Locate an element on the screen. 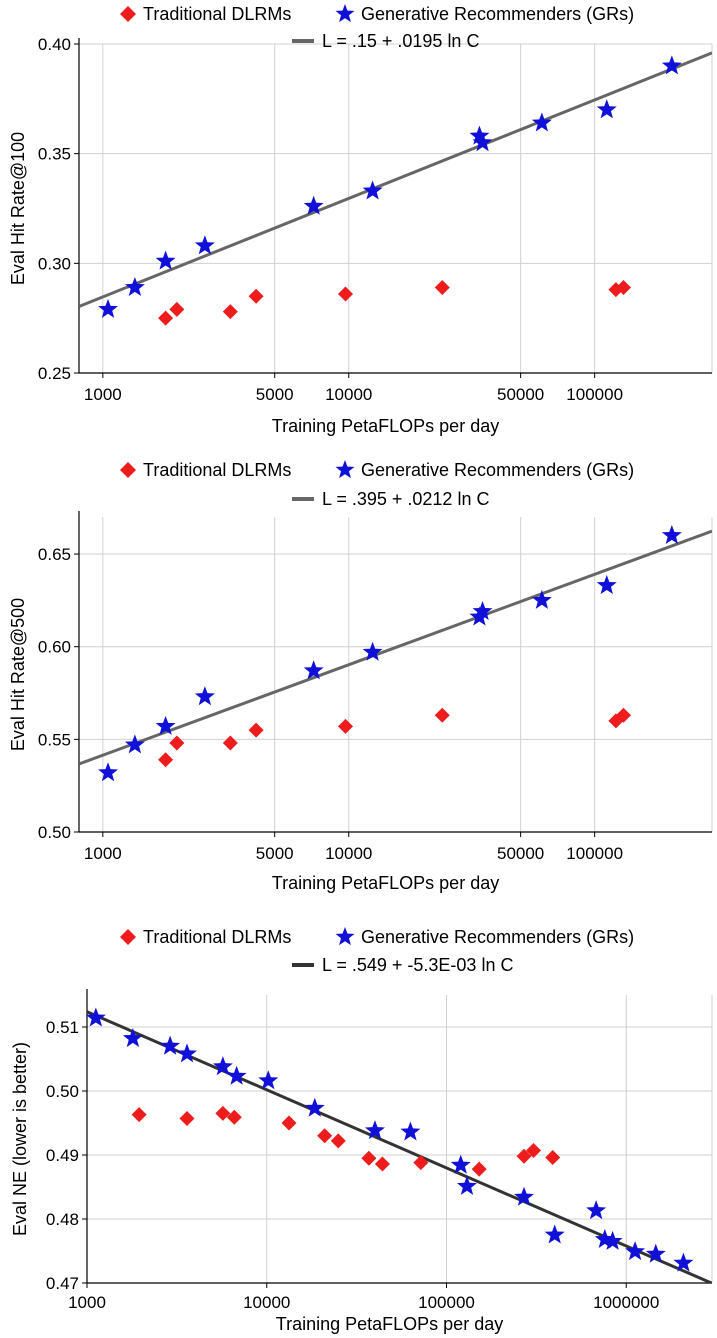 Image resolution: width=717 pixels, height=1338 pixels. x-tick-label: 50000 is located at coordinates (520, 394).